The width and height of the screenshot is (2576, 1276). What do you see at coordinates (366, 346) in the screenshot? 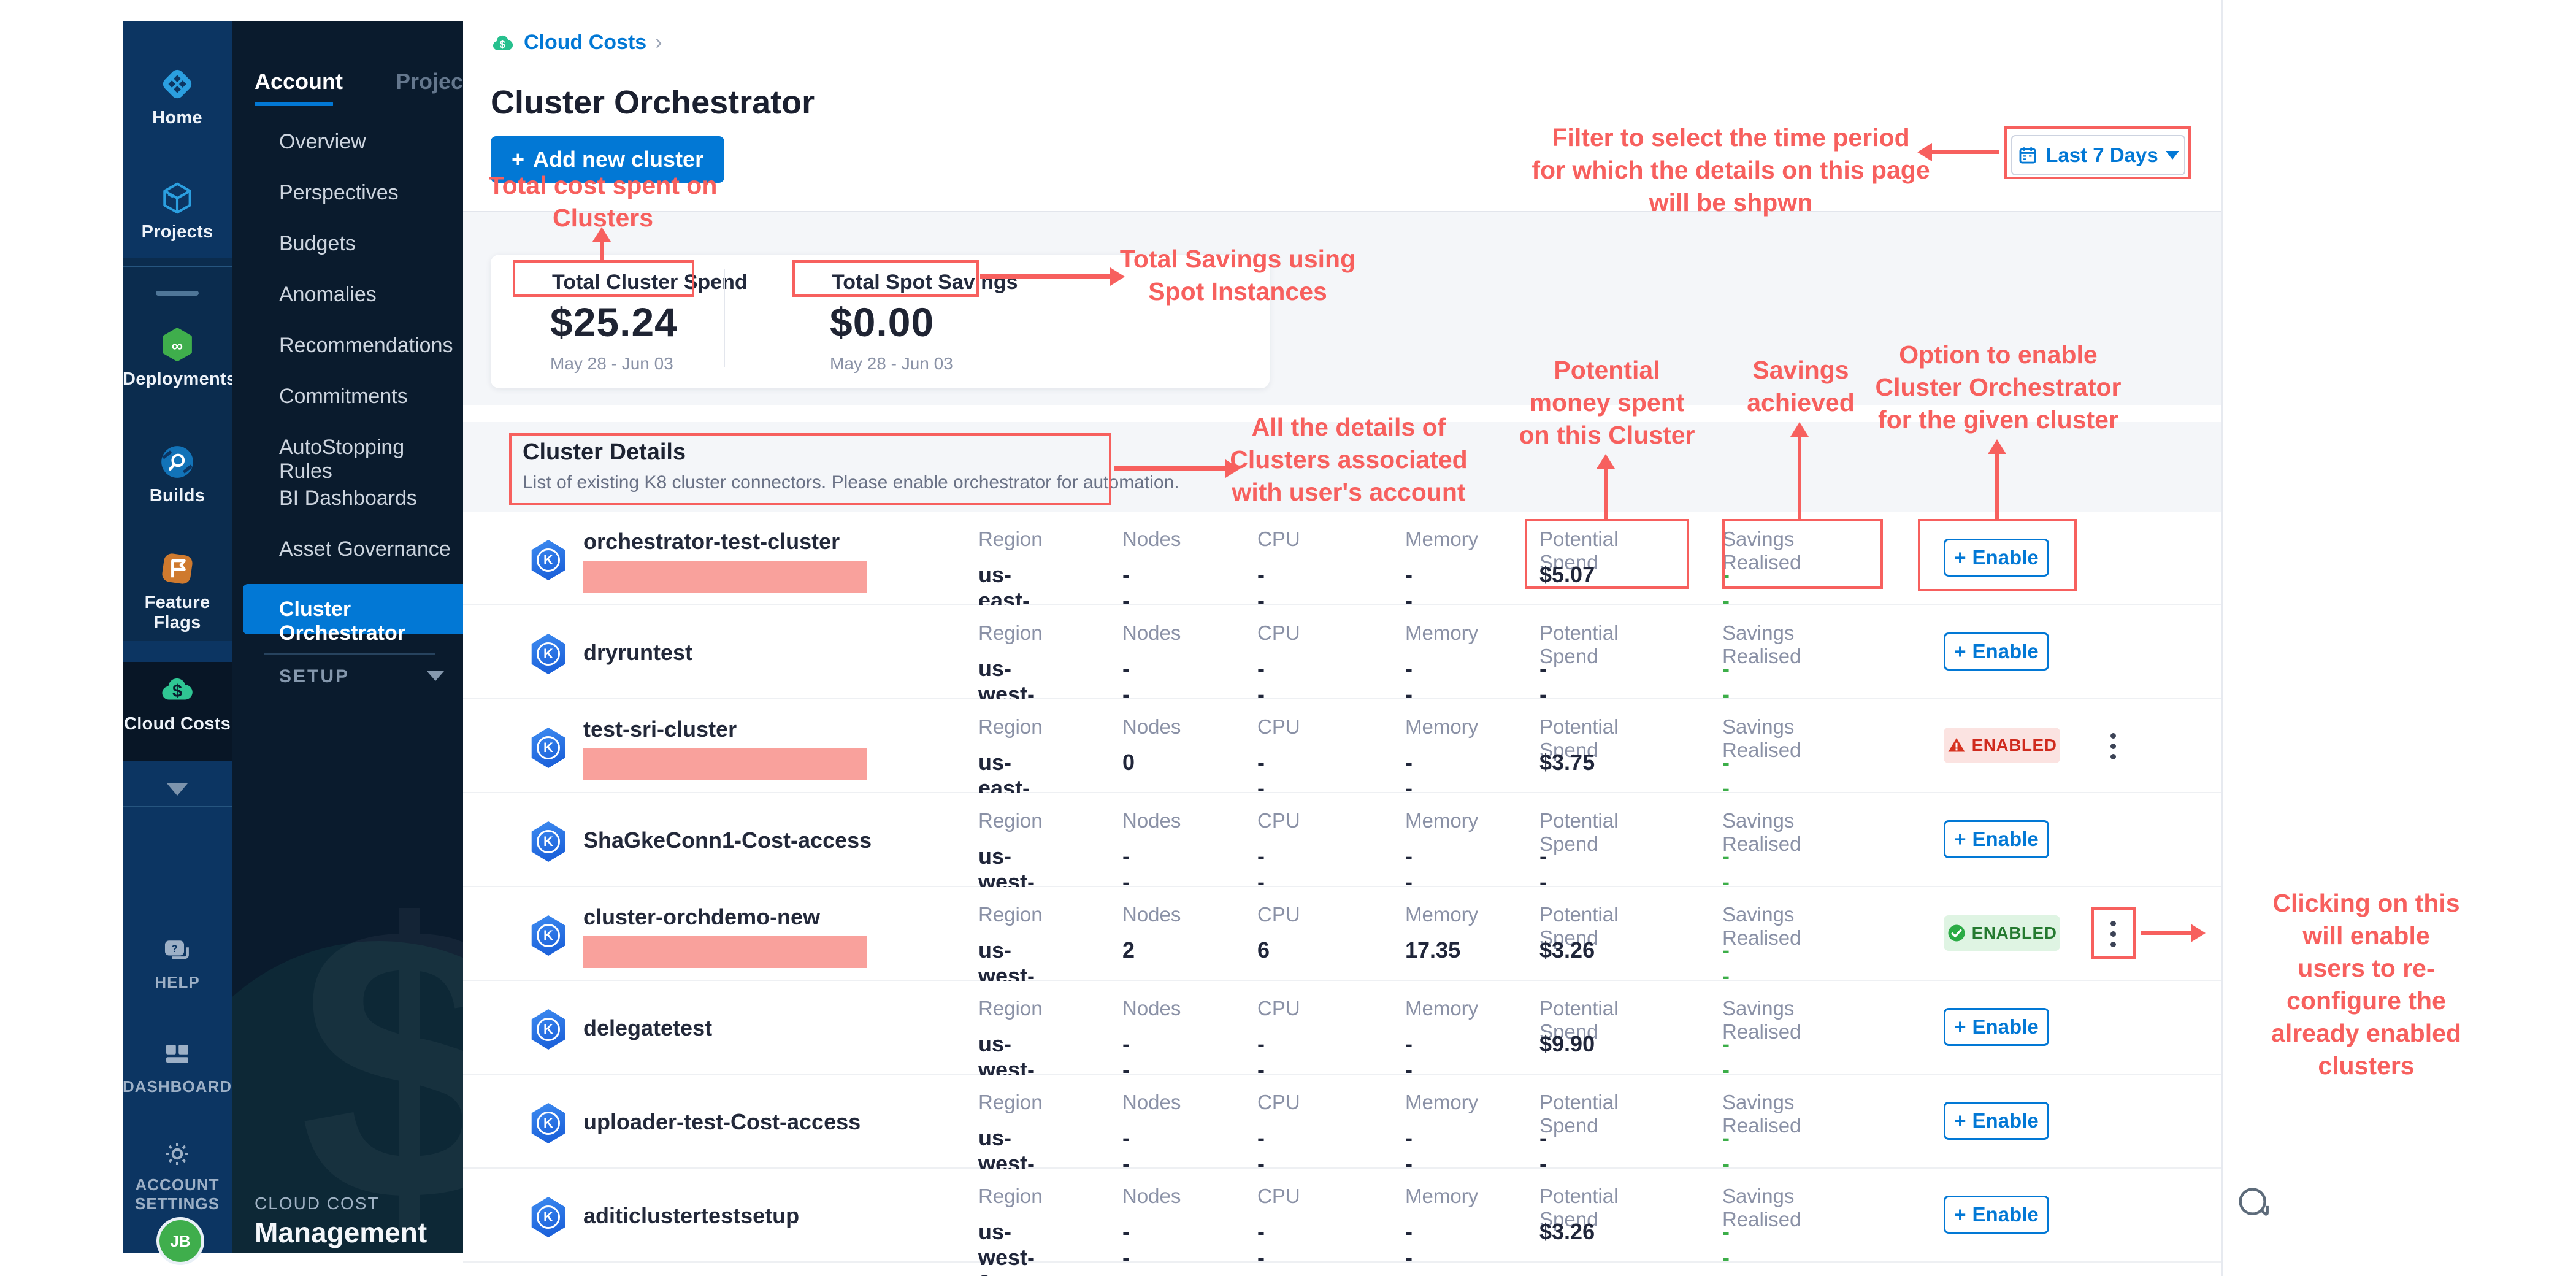
I see `sidebar-item-recommendations: Recommendations` at bounding box center [366, 346].